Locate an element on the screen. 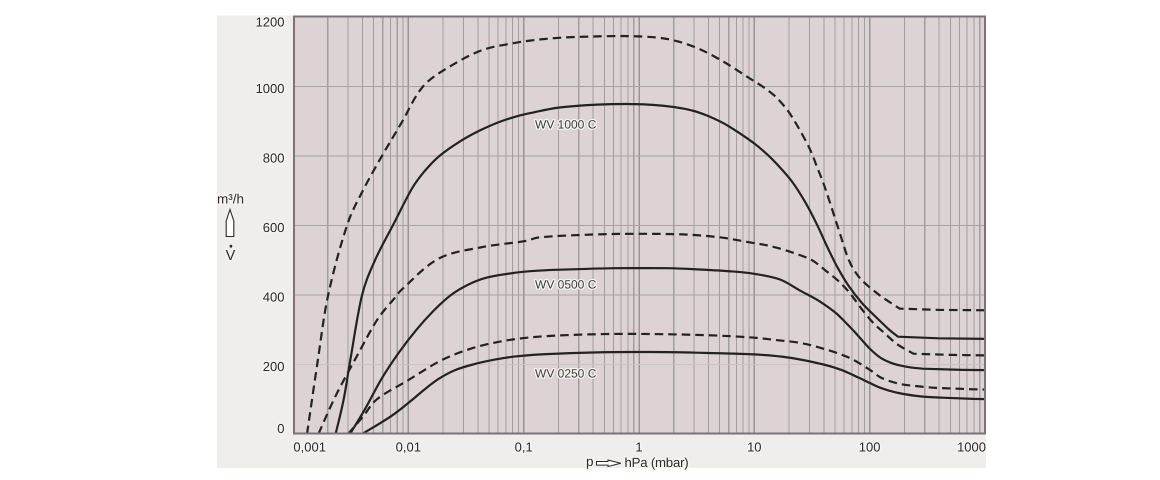  svg-text: p is located at coordinates (590, 461).